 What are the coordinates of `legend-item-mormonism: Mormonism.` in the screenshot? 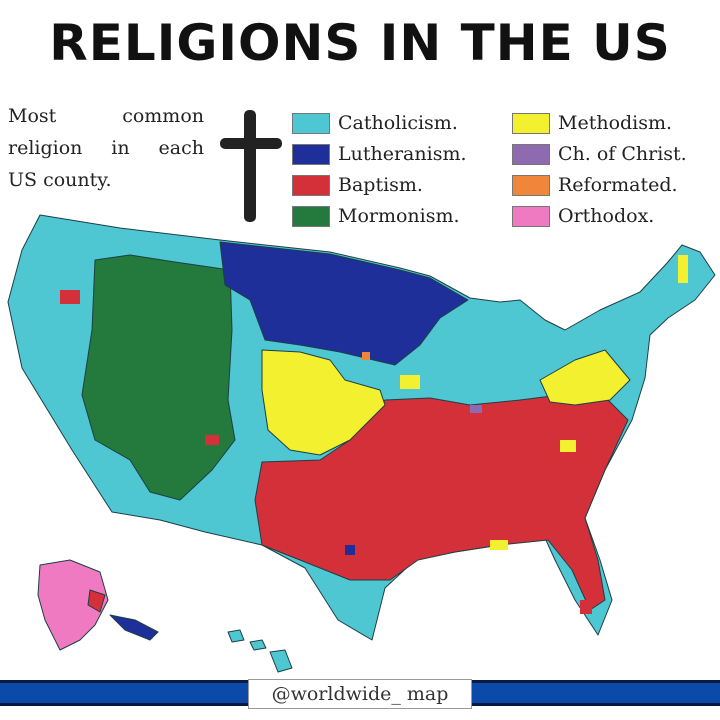 It's located at (376, 216).